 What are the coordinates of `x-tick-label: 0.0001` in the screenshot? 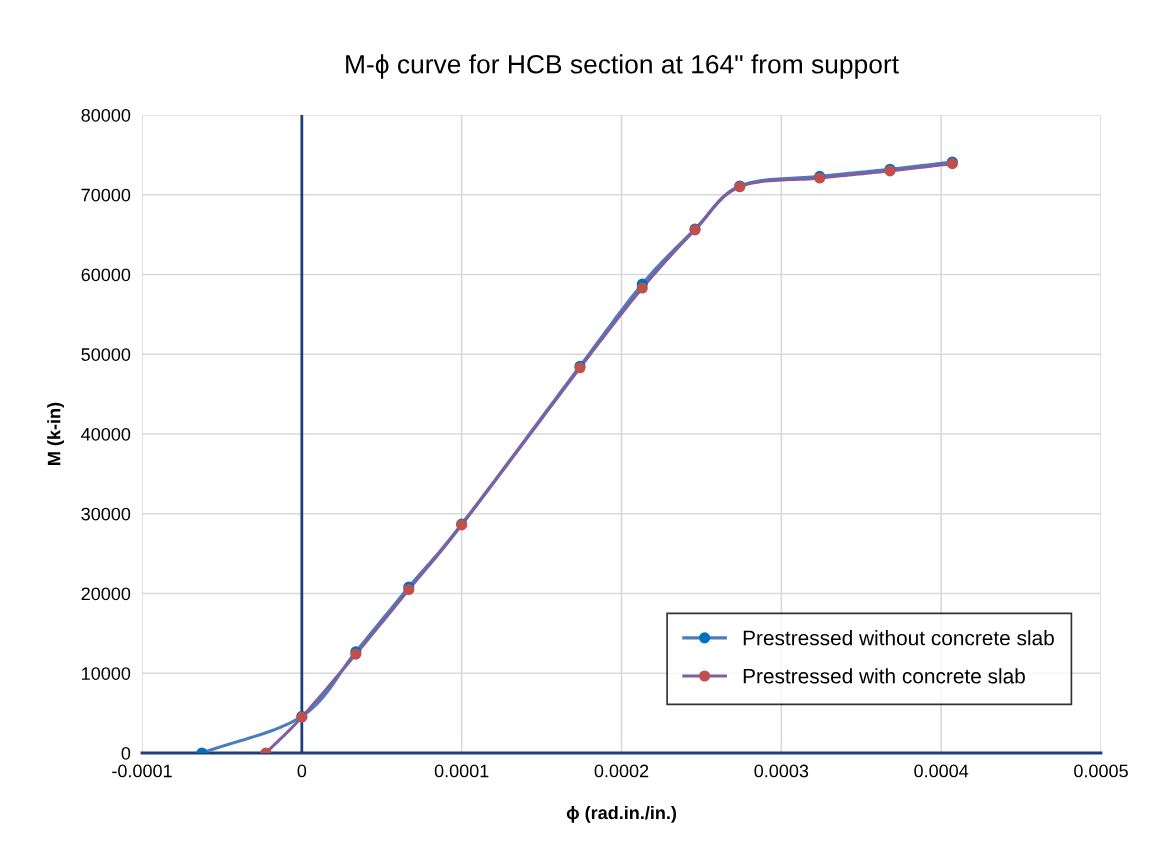 It's located at (461, 771).